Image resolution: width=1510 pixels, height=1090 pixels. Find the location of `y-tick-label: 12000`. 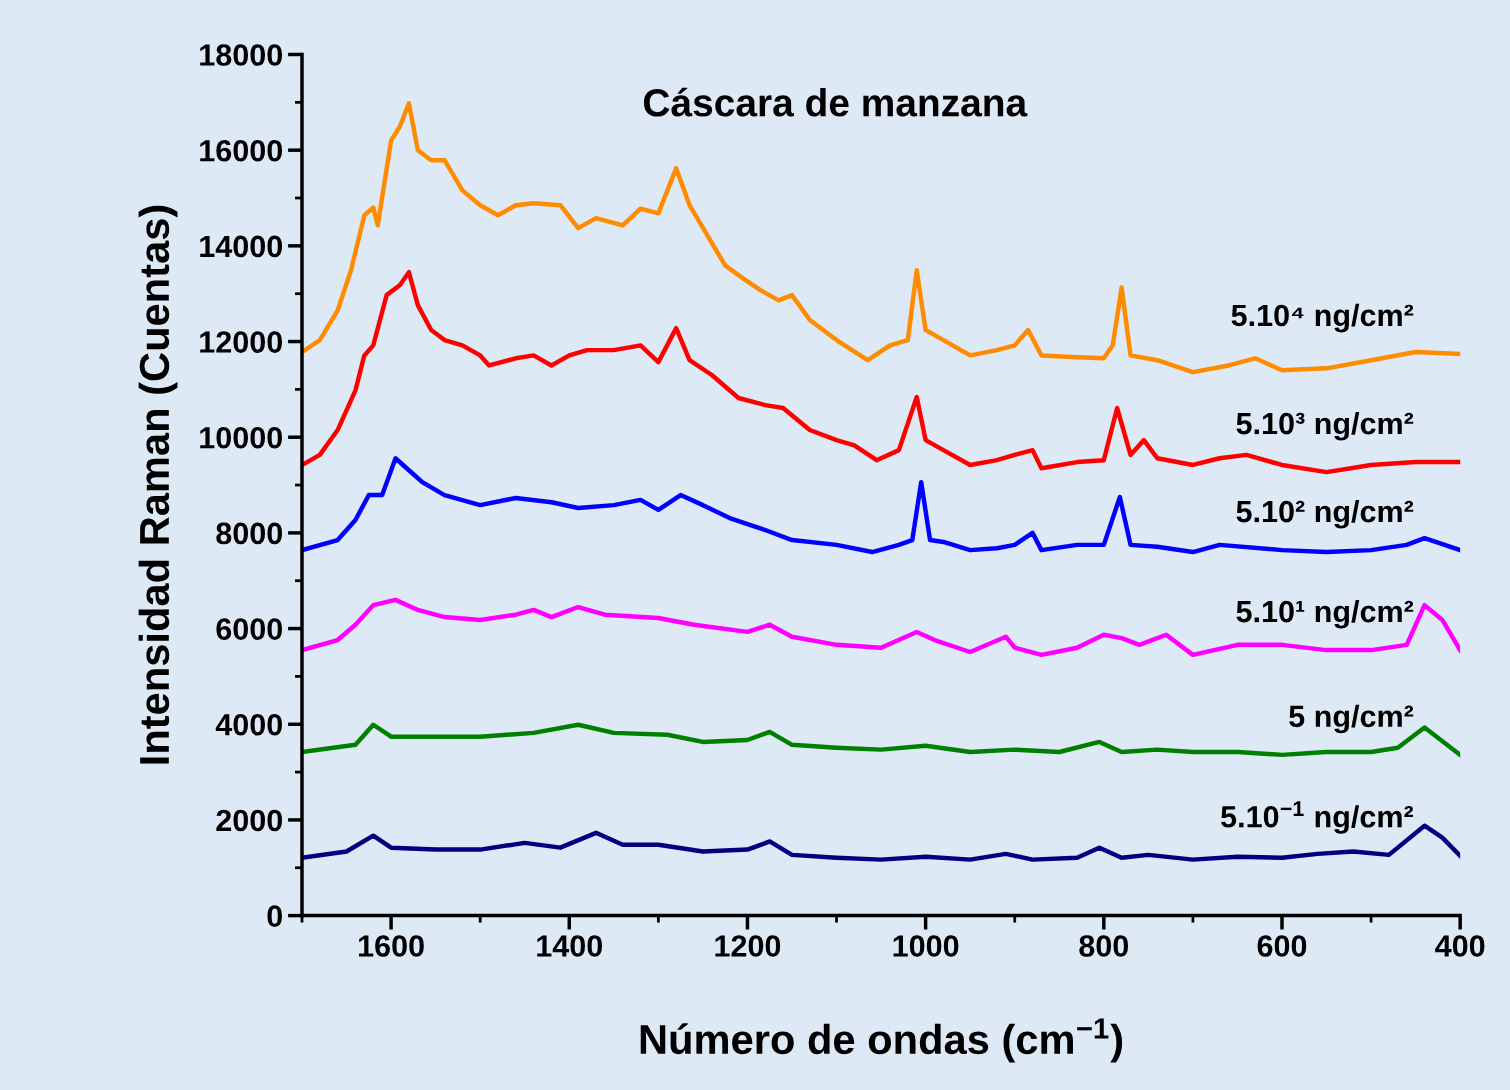

y-tick-label: 12000 is located at coordinates (241, 342).